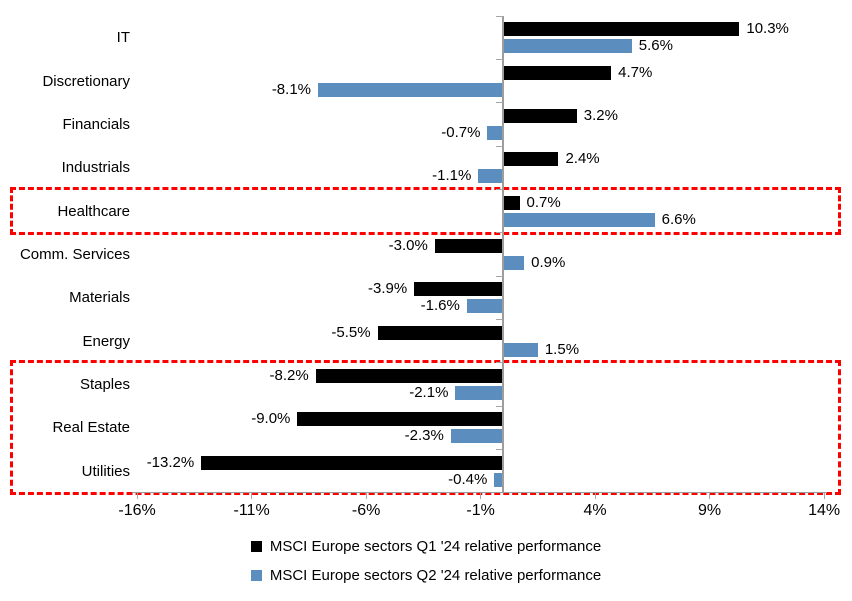 The width and height of the screenshot is (852, 601). I want to click on category-label-financials: Financials, so click(96, 124).